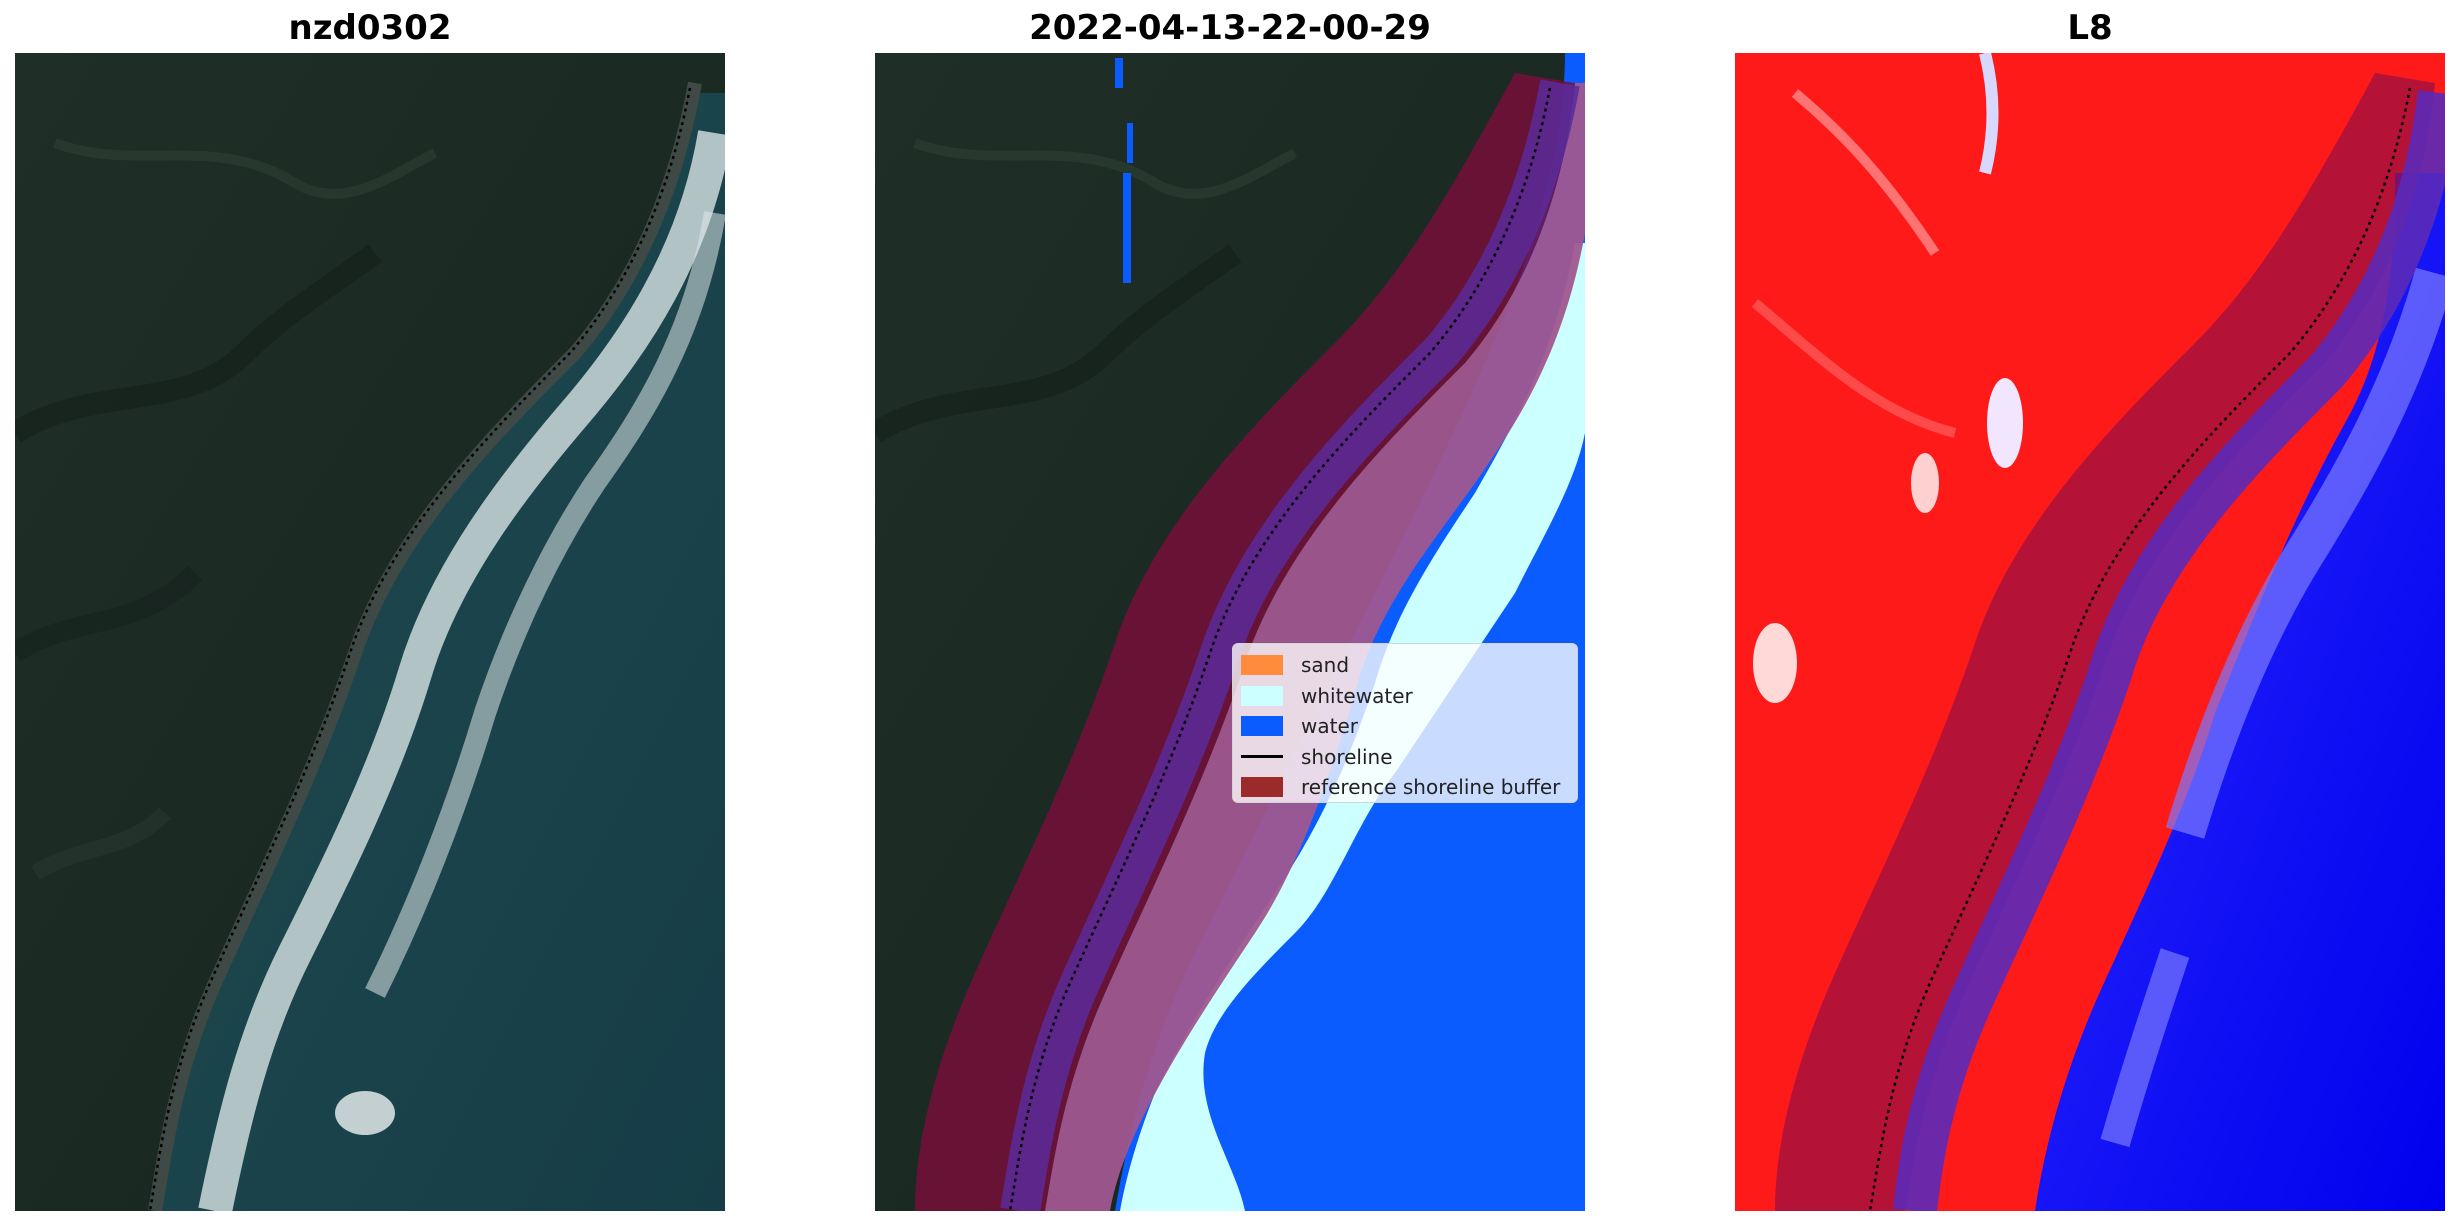 This screenshot has width=2460, height=1228. I want to click on legend-item-buffer: reference shoreline buffer, so click(1405, 787).